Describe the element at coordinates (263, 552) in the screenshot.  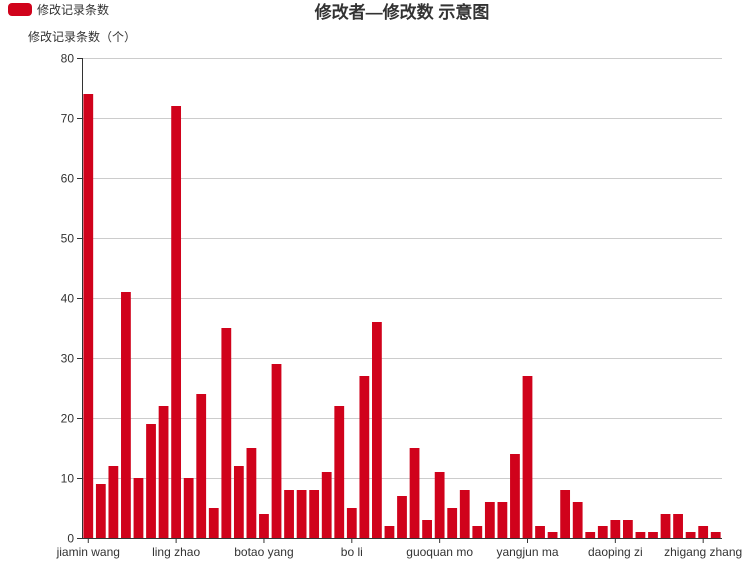
I see `x-tick-label: botao yang` at that location.